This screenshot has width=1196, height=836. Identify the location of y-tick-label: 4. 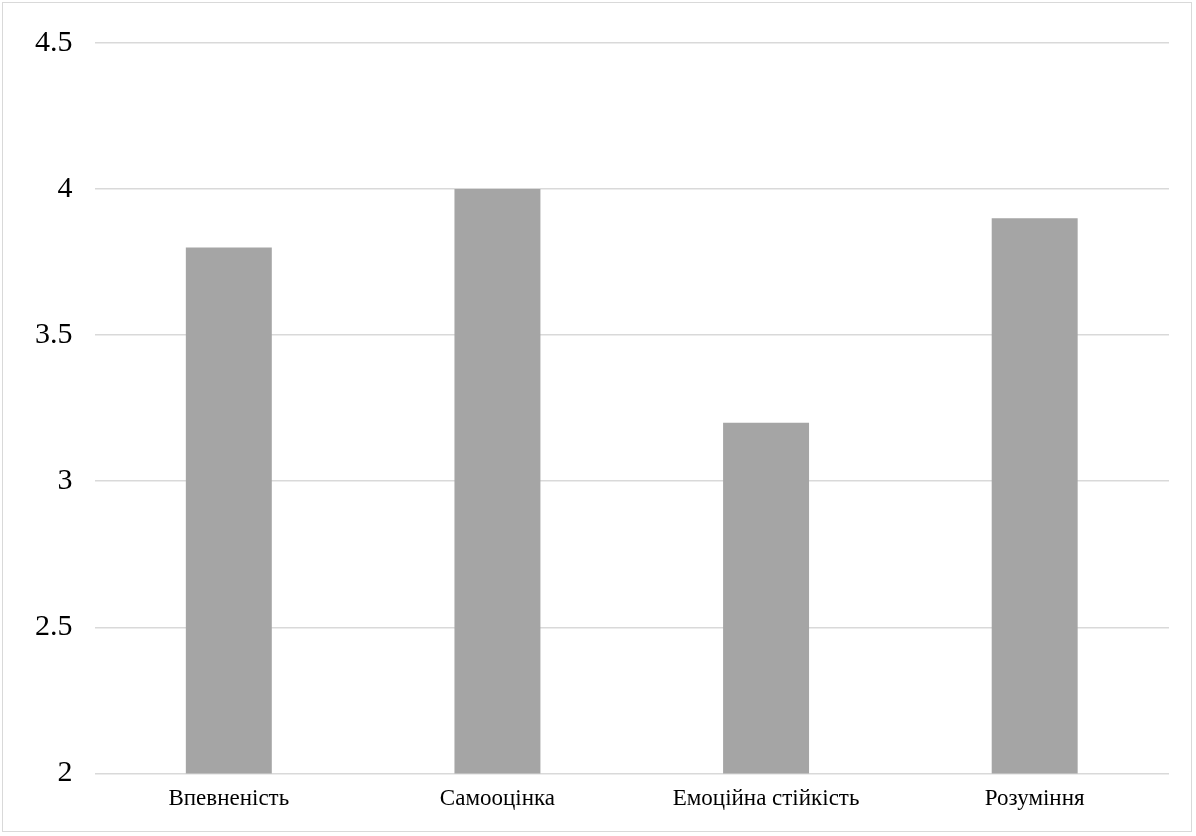
(65, 186).